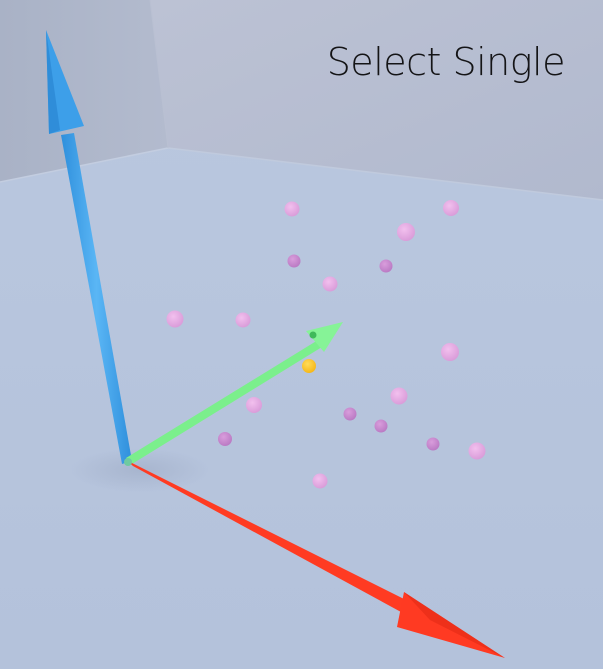 Image resolution: width=603 pixels, height=669 pixels. What do you see at coordinates (140, 470) in the screenshot?
I see `gizmo-shadow` at bounding box center [140, 470].